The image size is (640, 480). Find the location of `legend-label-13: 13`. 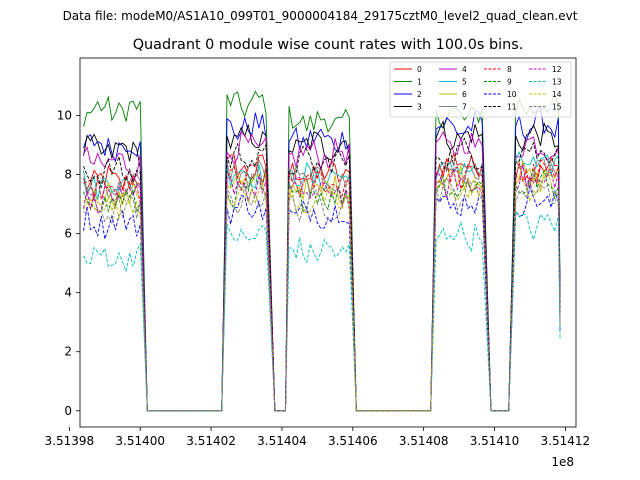

legend-label-13: 13 is located at coordinates (557, 82).